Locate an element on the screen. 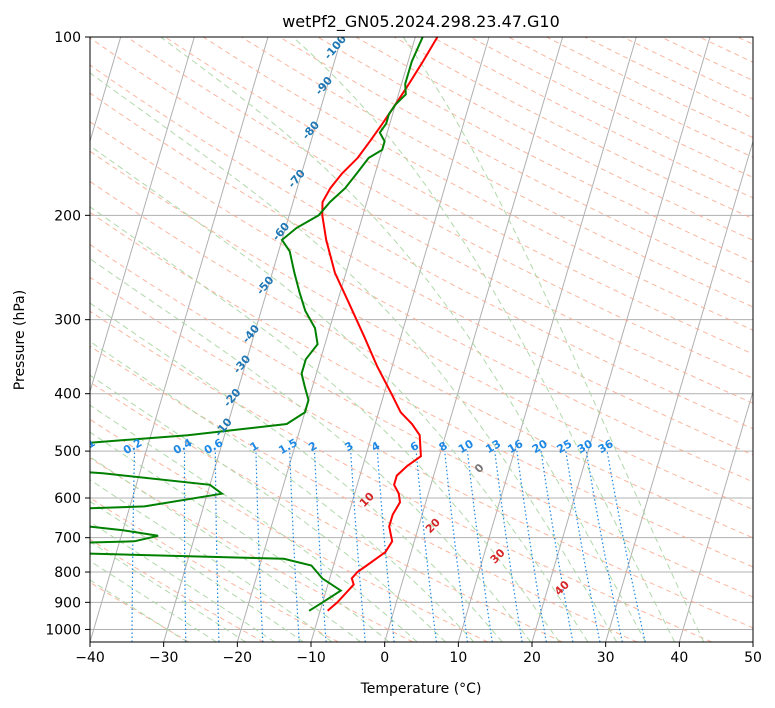  mixing-ratio-label: 4 is located at coordinates (375, 446).